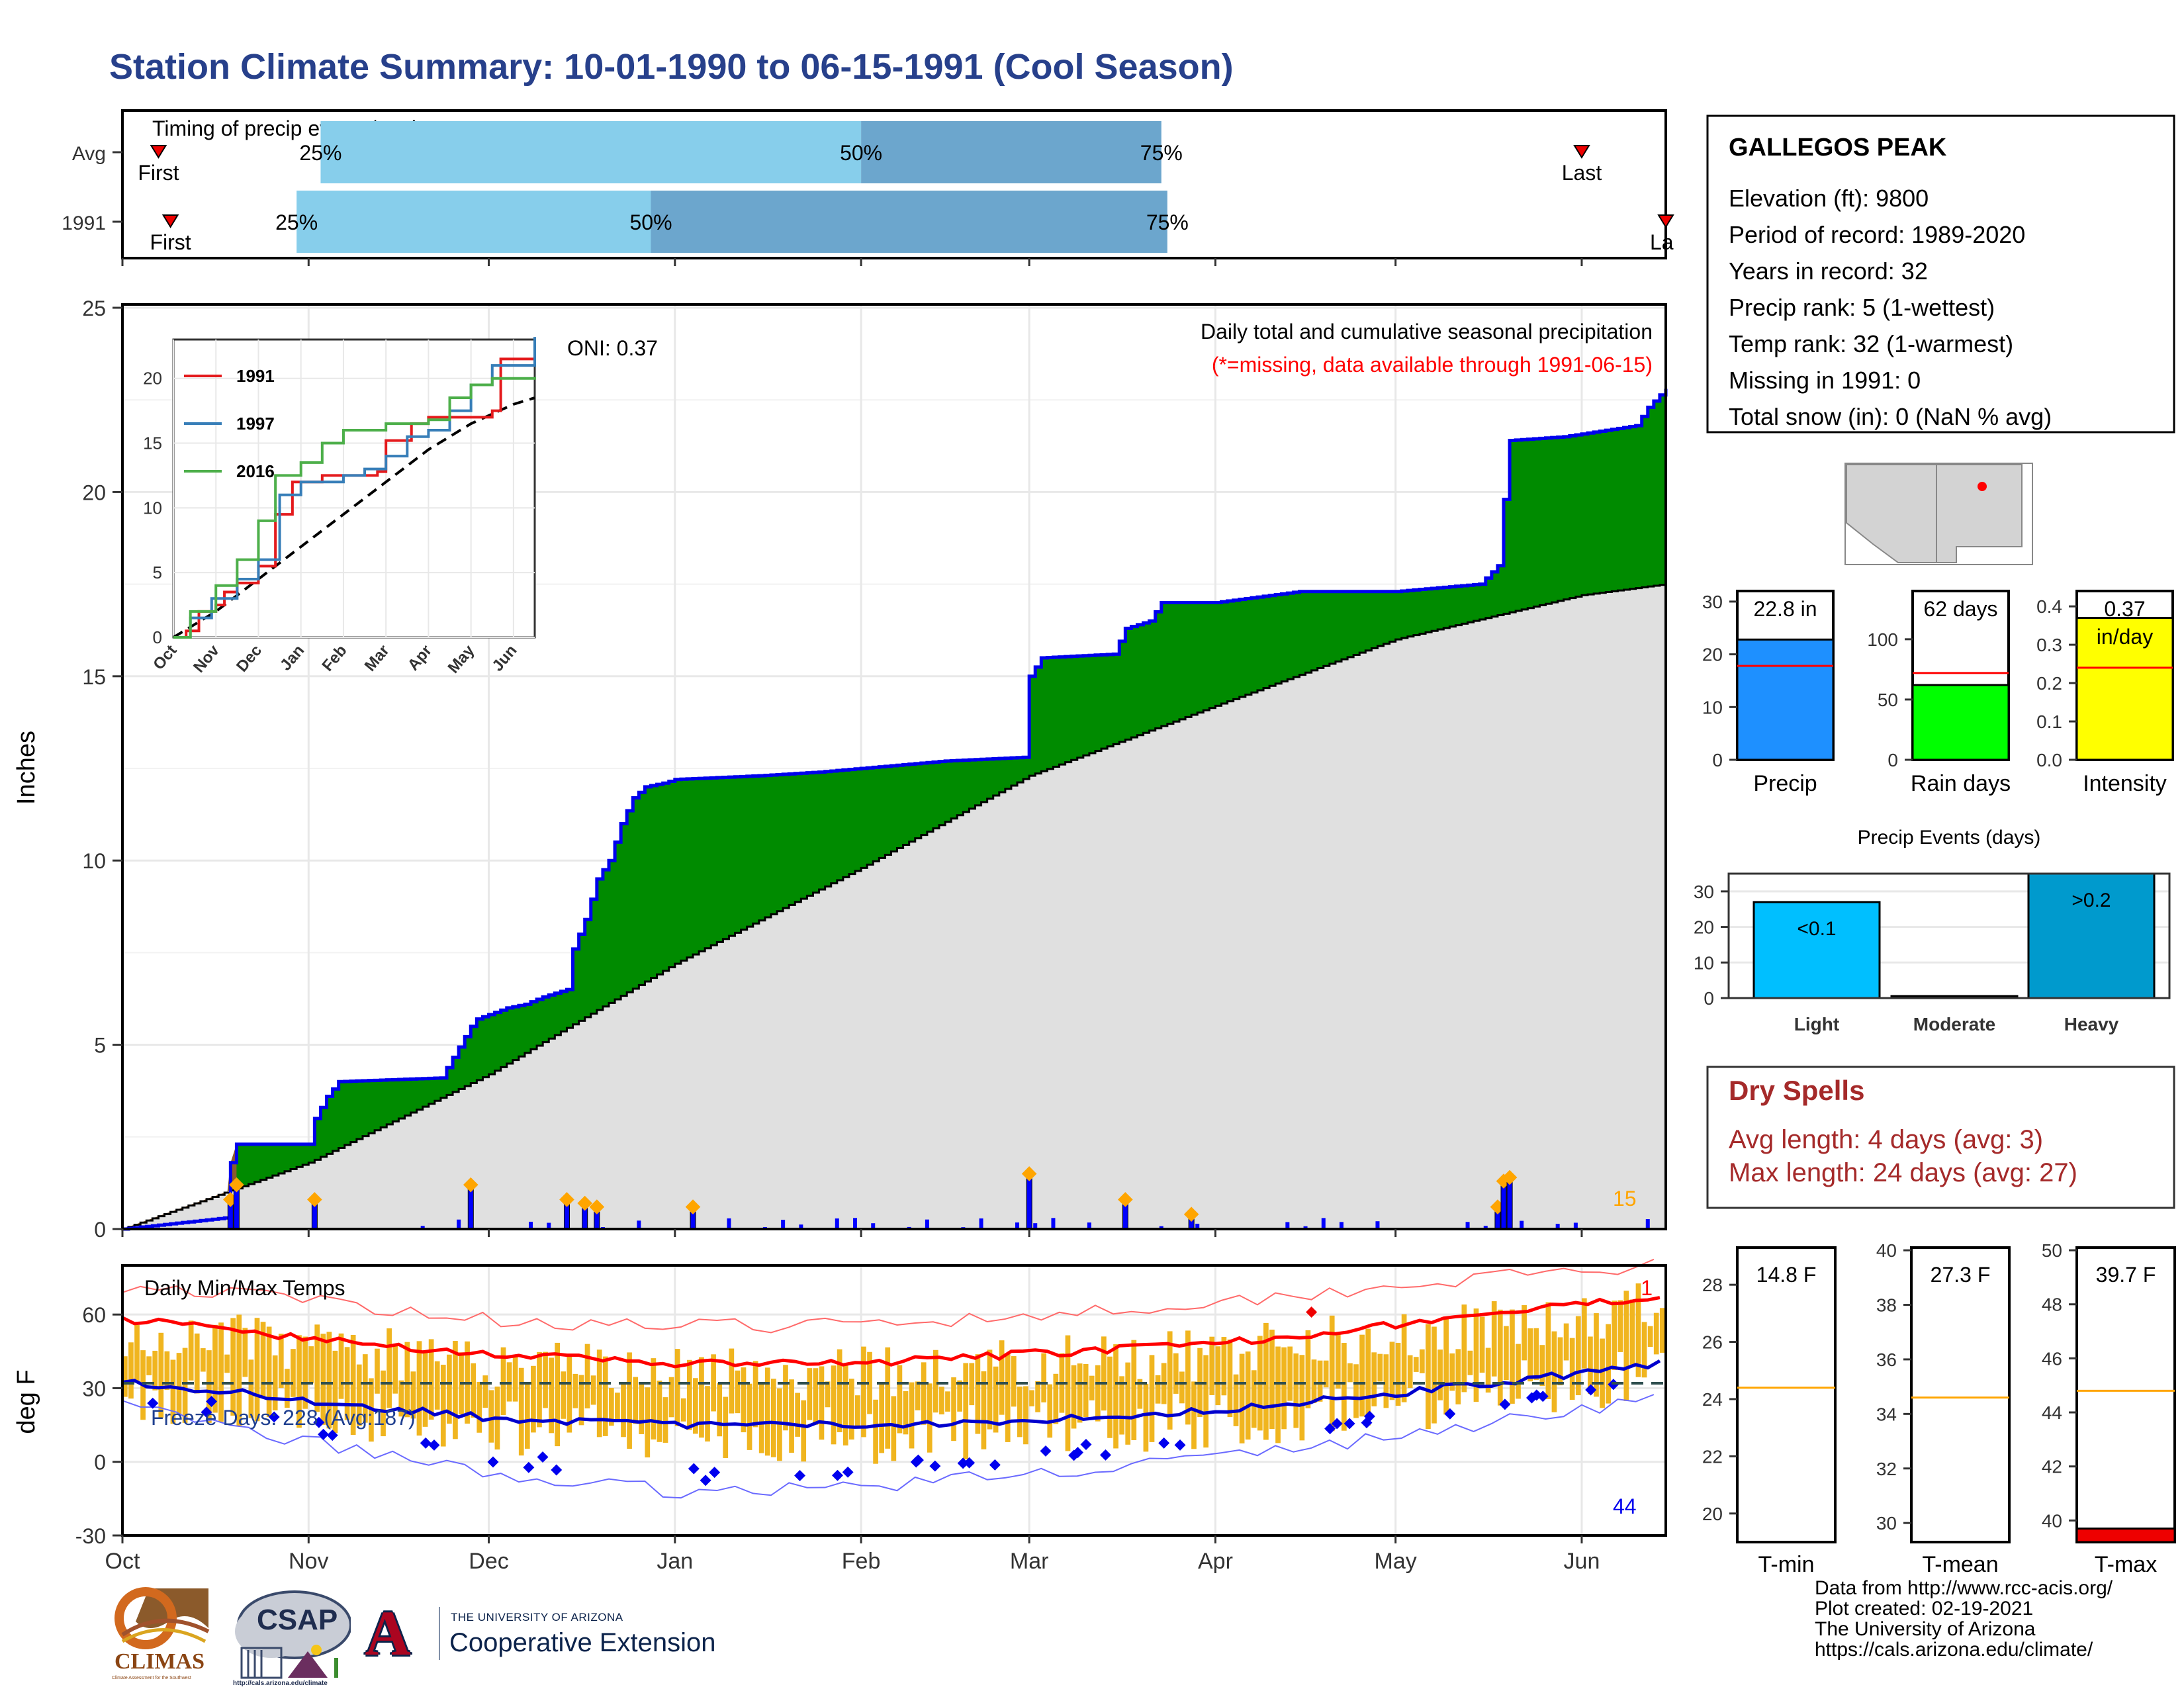 This screenshot has height=1691, width=2184. Describe the element at coordinates (1786, 1565) in the screenshot. I see `tavg-label: T-min` at that location.